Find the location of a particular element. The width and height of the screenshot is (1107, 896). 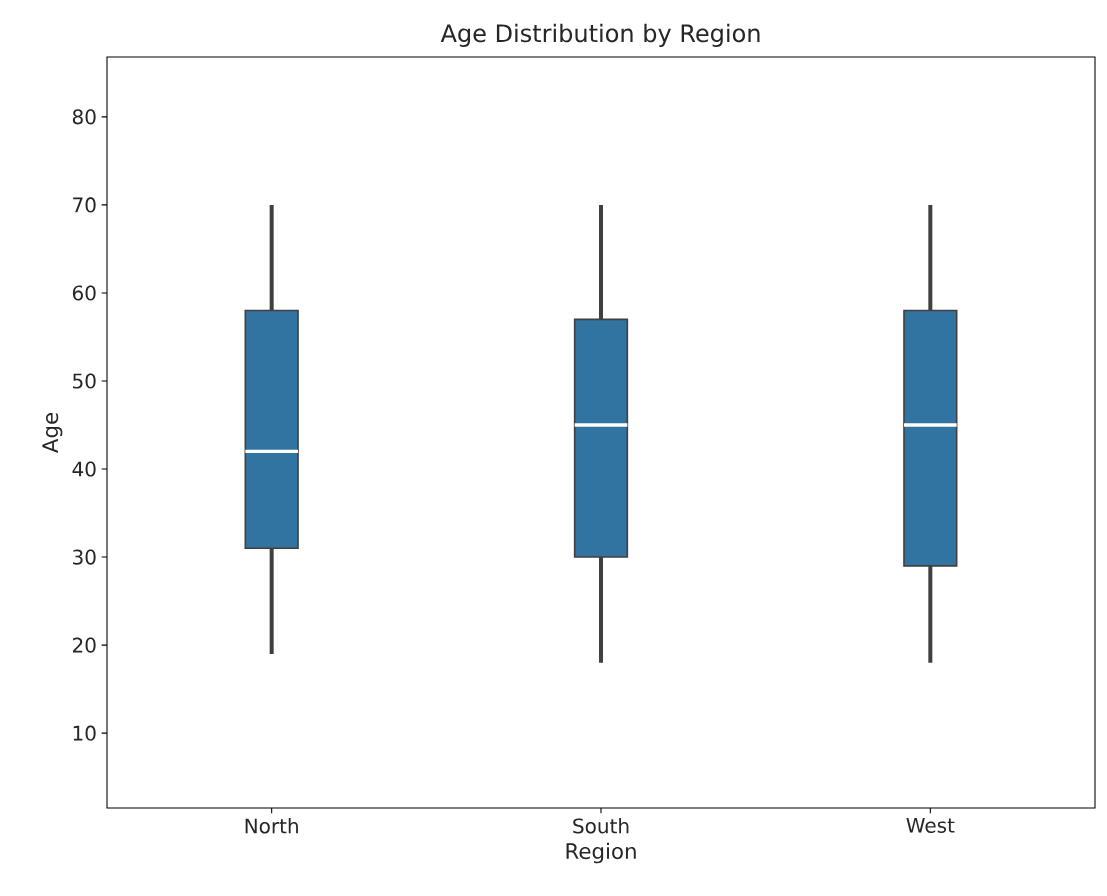

x-axis-title: Region is located at coordinates (601, 853).